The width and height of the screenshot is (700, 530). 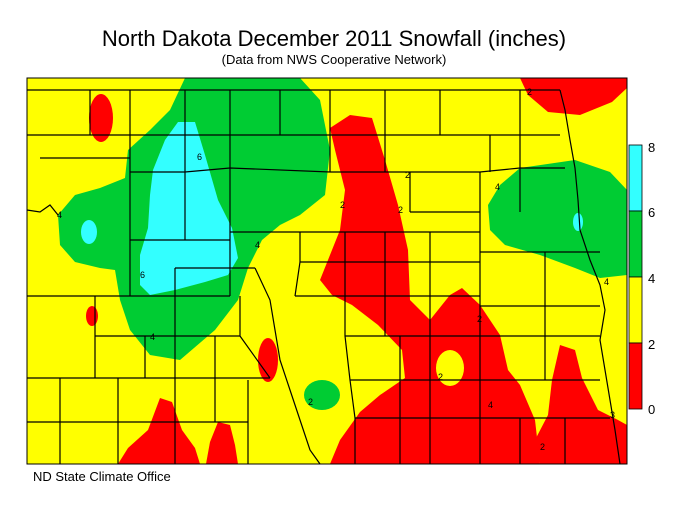 I want to click on green-spot-south-central, so click(x=322, y=395).